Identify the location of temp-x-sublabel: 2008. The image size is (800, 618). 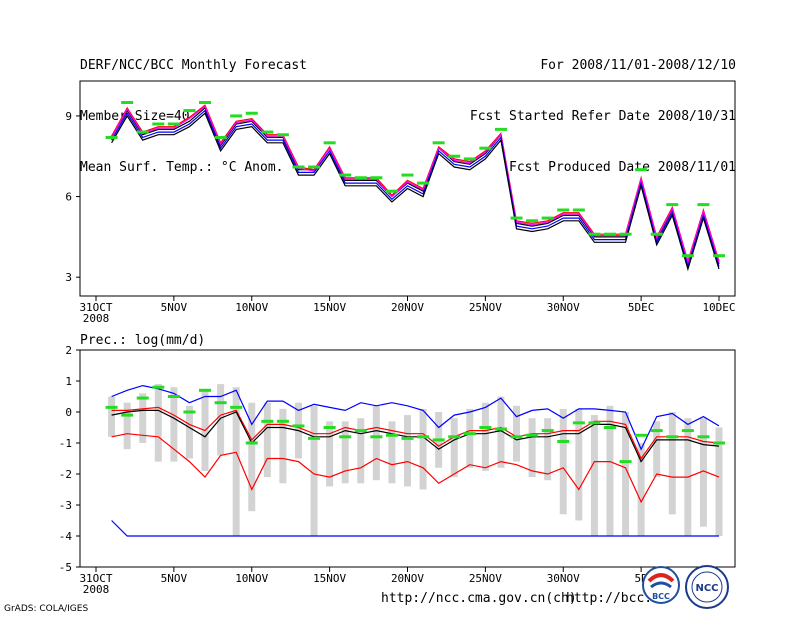
(96, 318).